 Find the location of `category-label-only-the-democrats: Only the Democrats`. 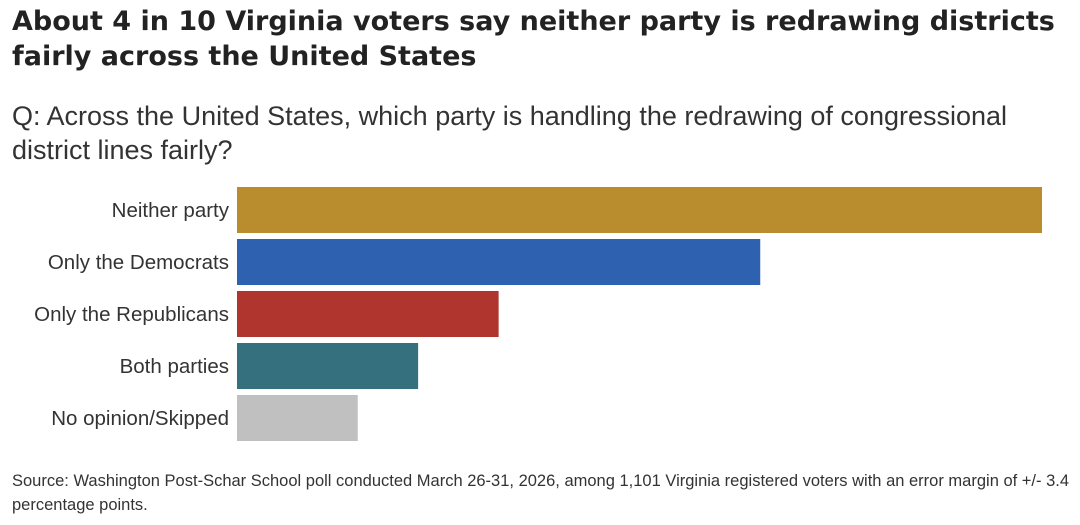

category-label-only-the-democrats: Only the Democrats is located at coordinates (138, 262).